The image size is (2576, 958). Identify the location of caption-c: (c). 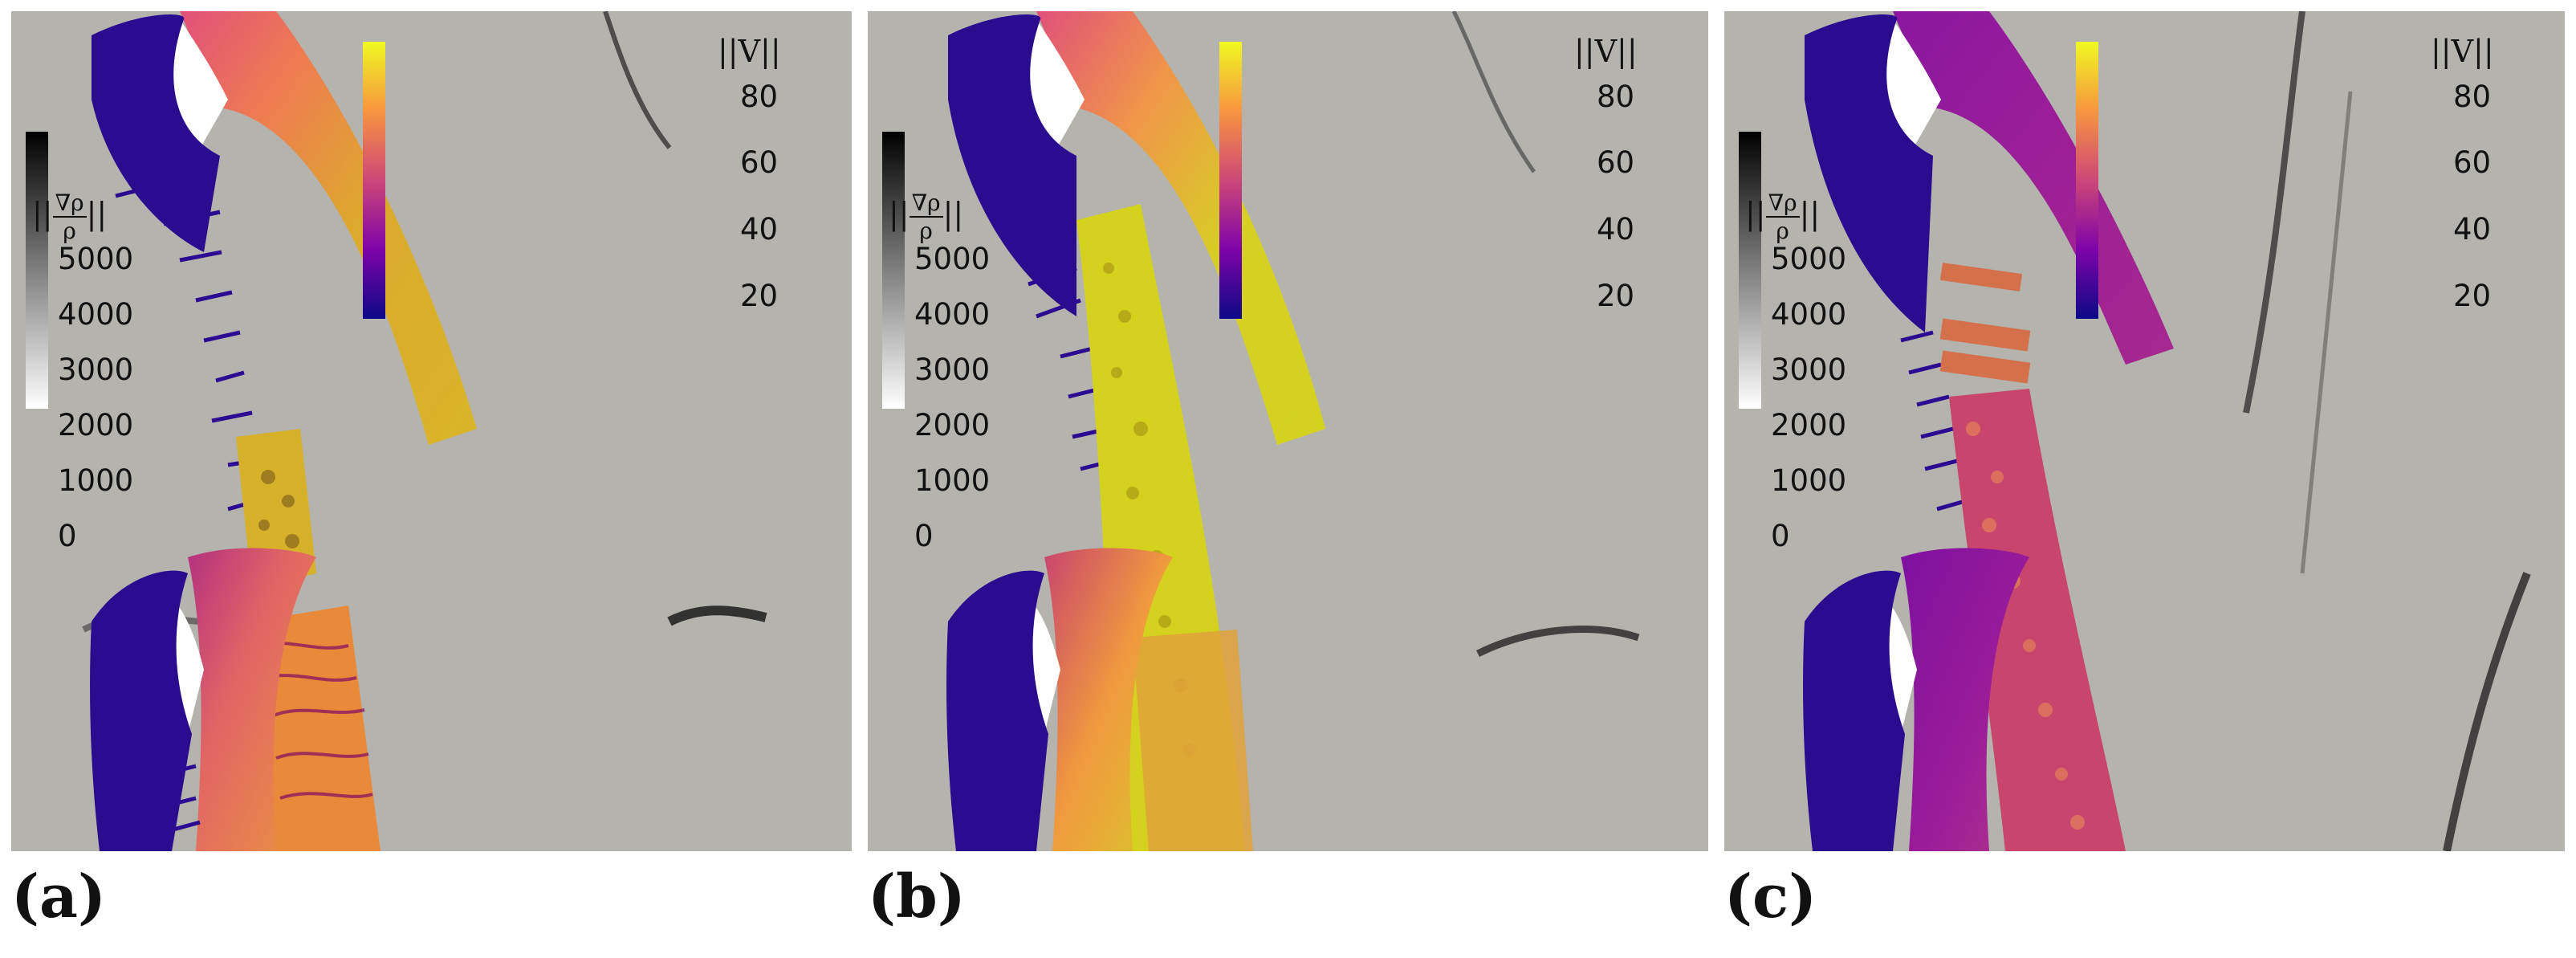
(1770, 897).